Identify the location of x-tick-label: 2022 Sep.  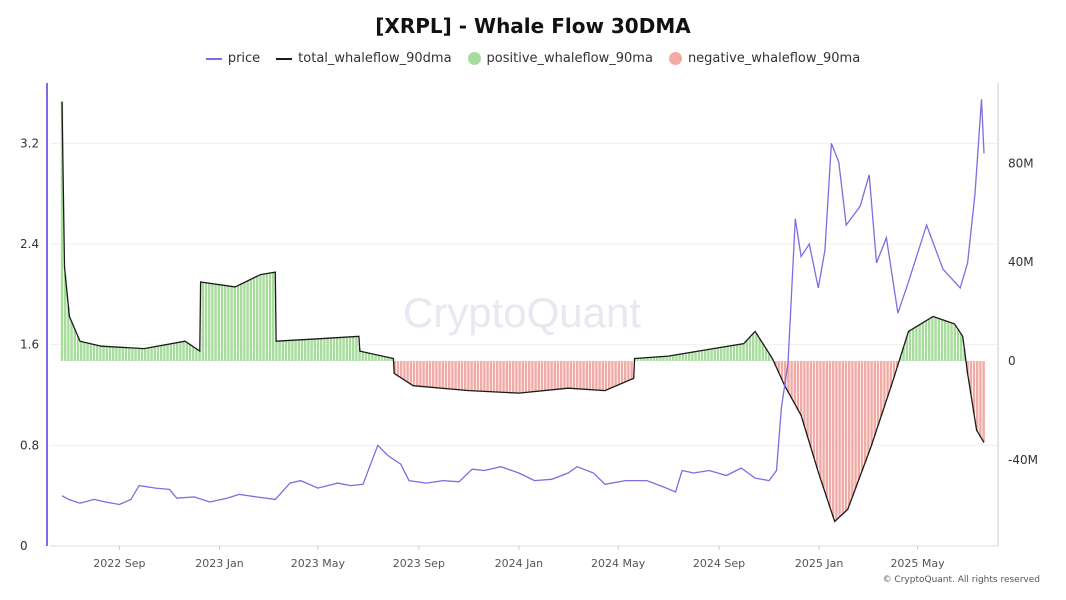
(119, 563).